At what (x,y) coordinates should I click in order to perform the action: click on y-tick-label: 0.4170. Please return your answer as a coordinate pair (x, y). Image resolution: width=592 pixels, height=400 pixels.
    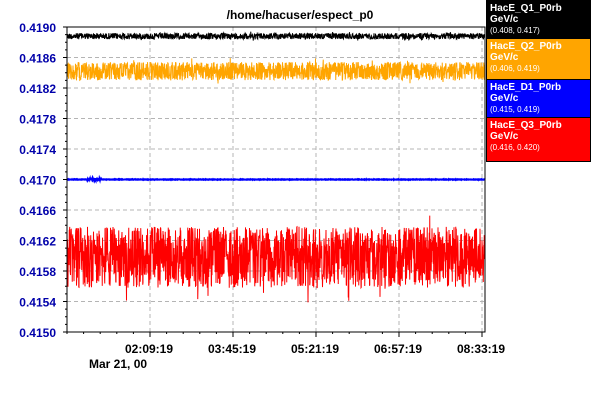
    Looking at the image, I should click on (37, 181).